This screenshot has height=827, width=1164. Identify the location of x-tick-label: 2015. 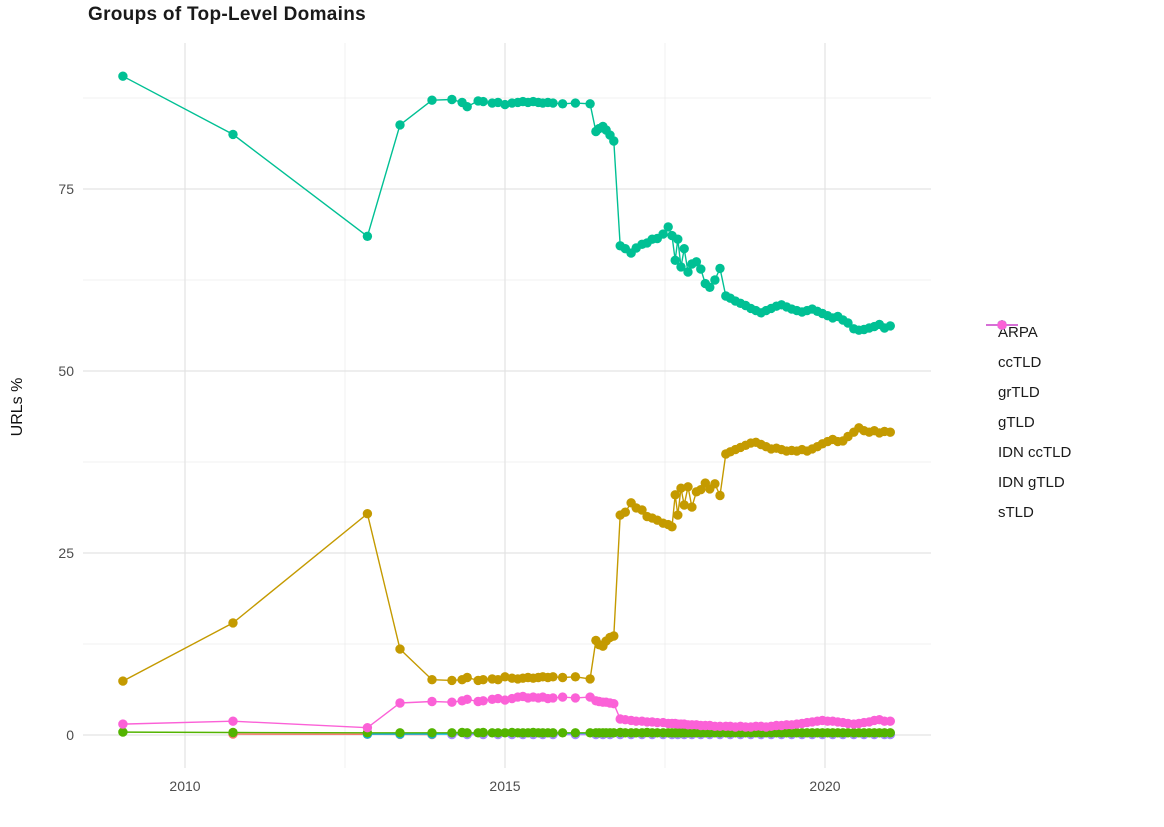
(504, 786).